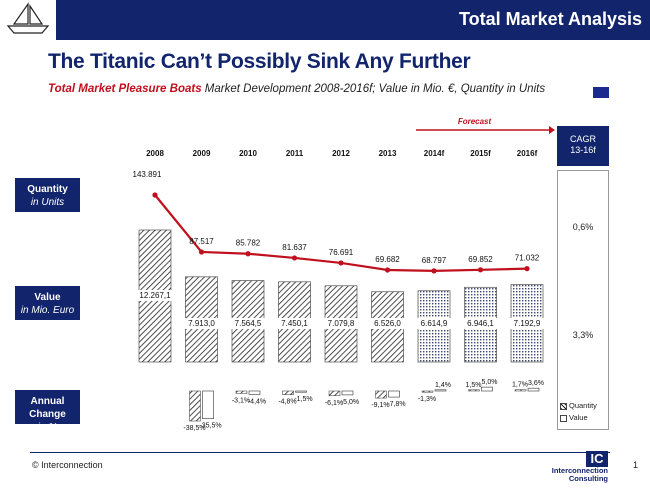  Describe the element at coordinates (334, 403) in the screenshot. I see `change-label-quantity: -6,1%` at that location.